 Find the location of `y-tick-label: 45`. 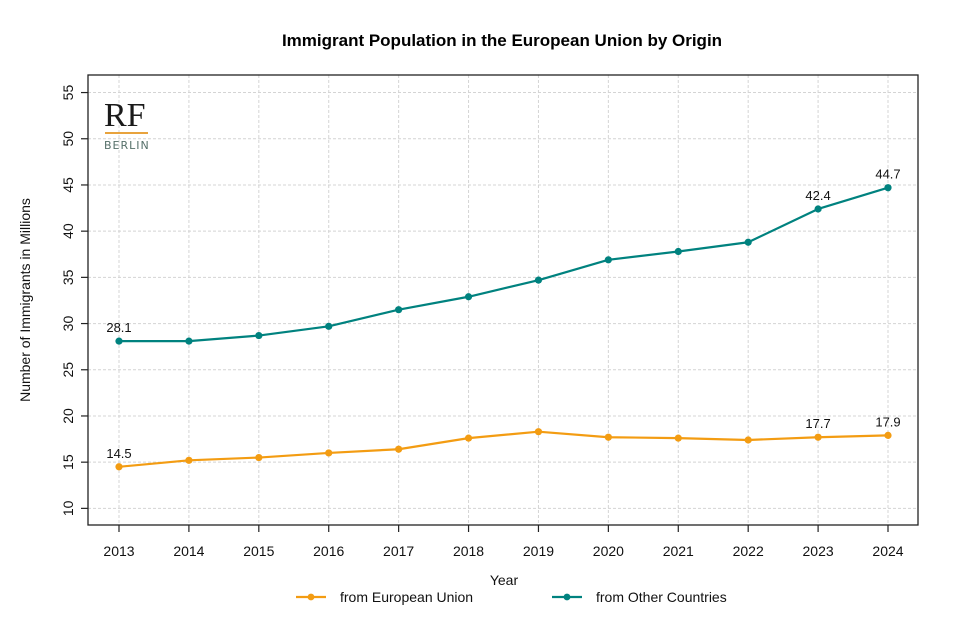

y-tick-label: 45 is located at coordinates (68, 185).